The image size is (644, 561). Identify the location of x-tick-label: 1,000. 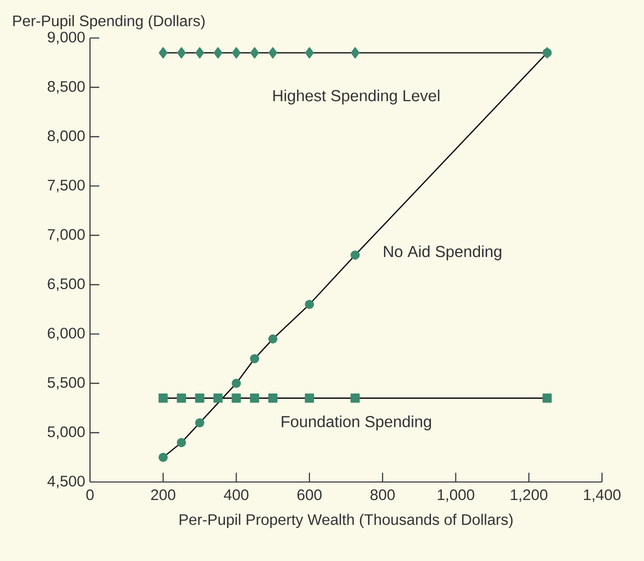
(456, 495).